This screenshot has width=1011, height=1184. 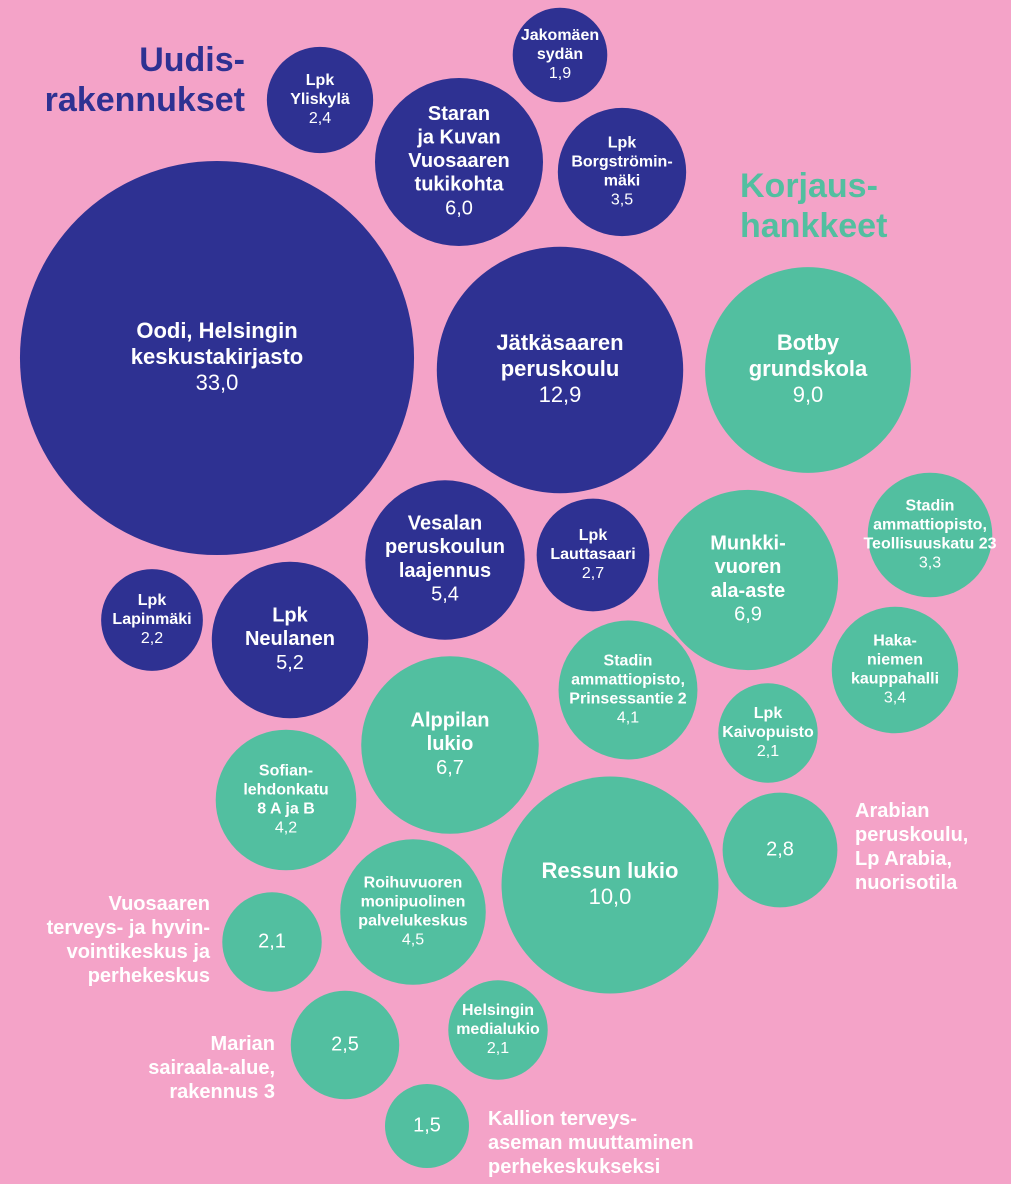 What do you see at coordinates (628, 680) in the screenshot?
I see `bubble-label: Stadin ammattiopisto, Prinsessantie 2` at bounding box center [628, 680].